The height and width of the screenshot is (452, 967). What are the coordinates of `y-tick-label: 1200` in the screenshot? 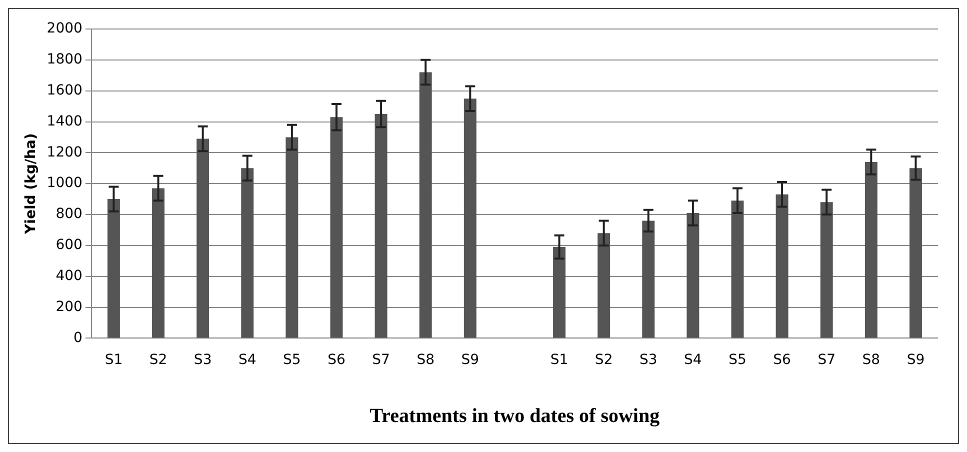 It's located at (64, 152).